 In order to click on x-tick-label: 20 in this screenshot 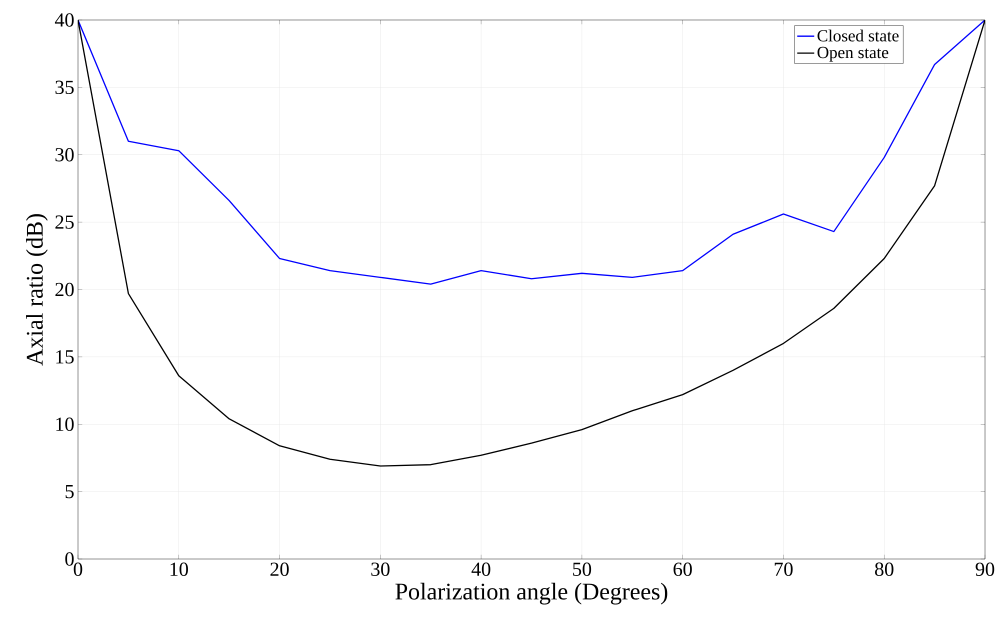, I will do `click(279, 569)`.